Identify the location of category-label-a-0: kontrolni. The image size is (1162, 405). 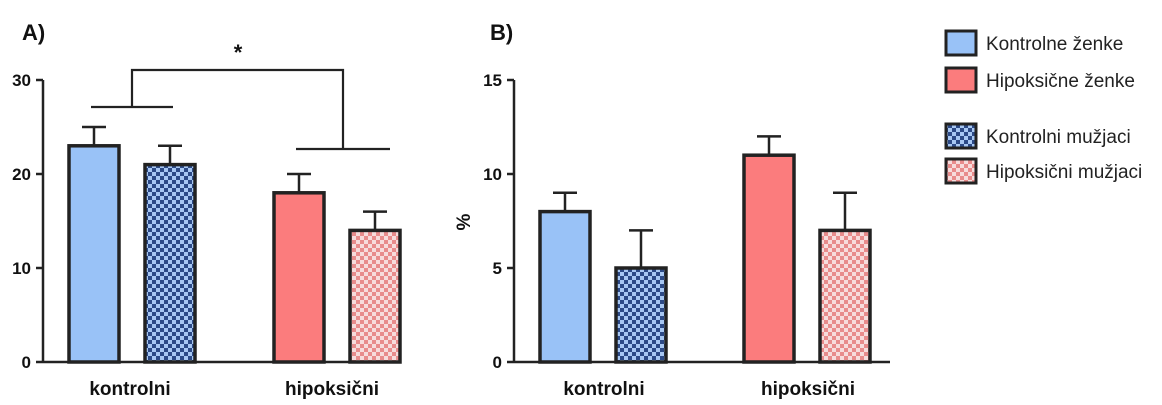
(129, 389).